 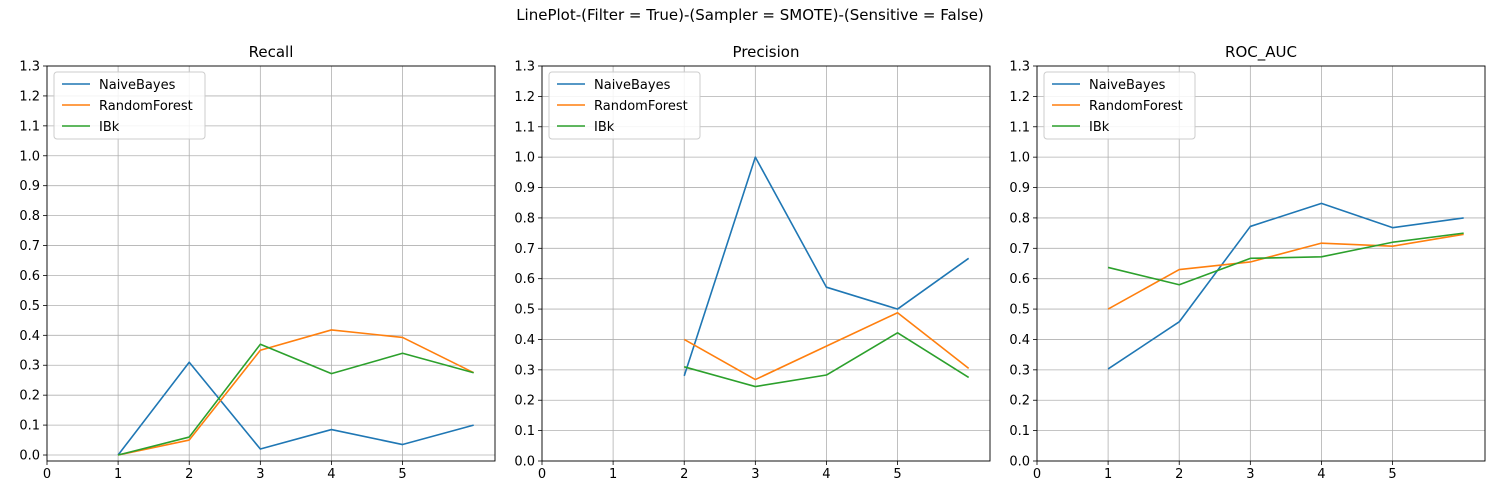 What do you see at coordinates (766, 52) in the screenshot?
I see `chart-title: Precision` at bounding box center [766, 52].